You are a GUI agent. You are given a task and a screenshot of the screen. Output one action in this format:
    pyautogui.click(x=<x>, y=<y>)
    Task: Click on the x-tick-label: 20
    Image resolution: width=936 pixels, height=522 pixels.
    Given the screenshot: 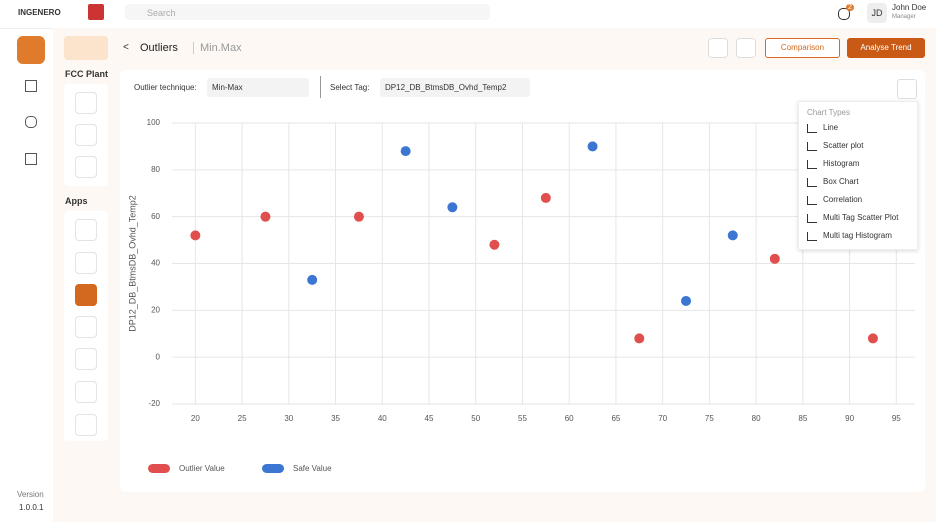 What is the action you would take?
    pyautogui.click(x=195, y=418)
    